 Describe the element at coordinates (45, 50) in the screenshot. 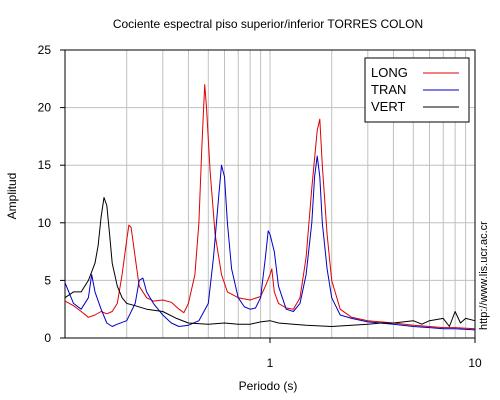

I see `y-tick-label: 25` at that location.